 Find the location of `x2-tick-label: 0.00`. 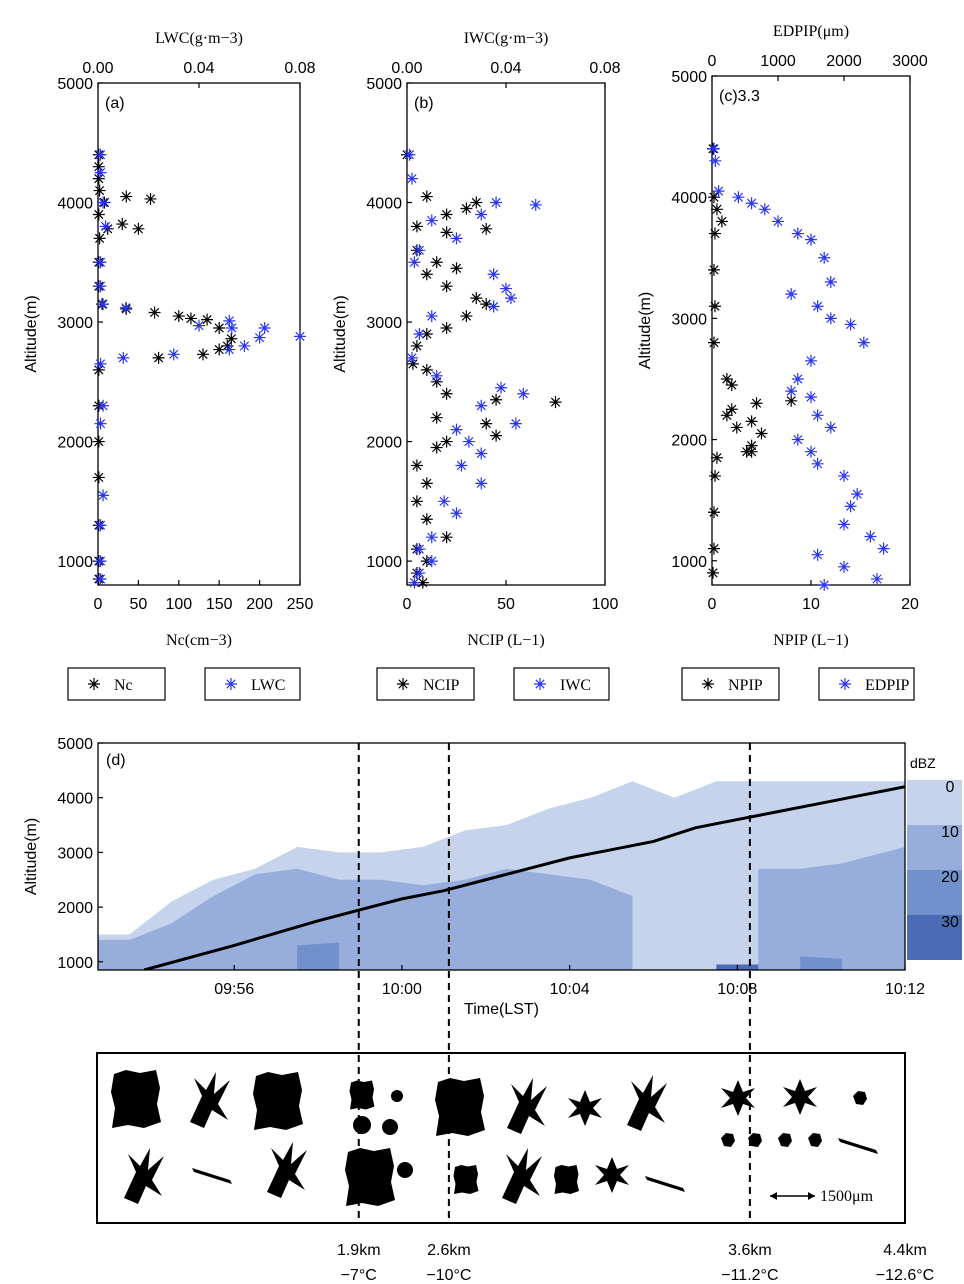

x2-tick-label: 0.00 is located at coordinates (97, 68).